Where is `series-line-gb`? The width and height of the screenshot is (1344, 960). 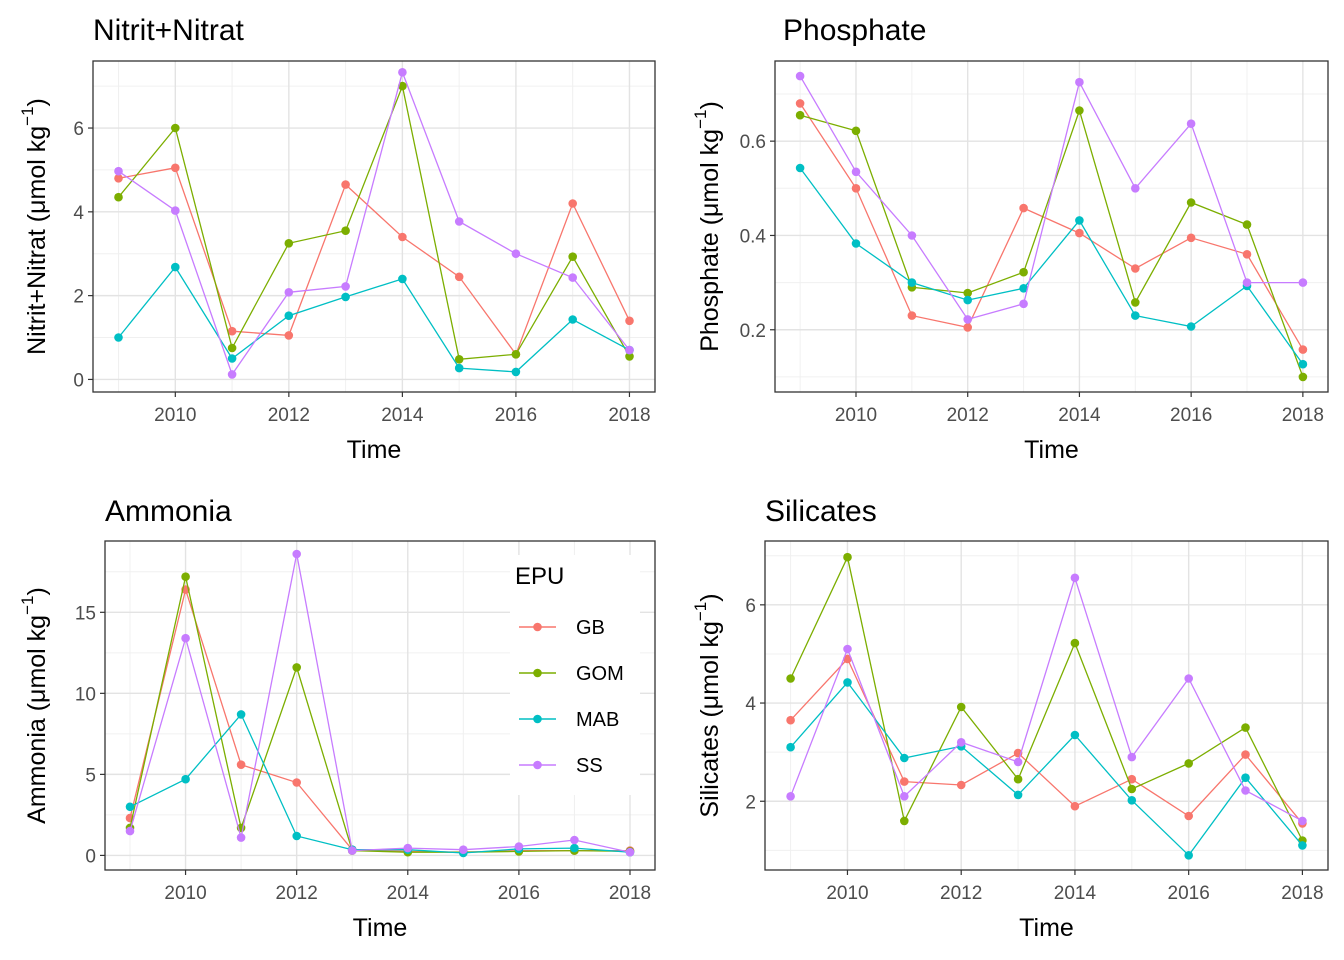 series-line-gb is located at coordinates (1051, 226).